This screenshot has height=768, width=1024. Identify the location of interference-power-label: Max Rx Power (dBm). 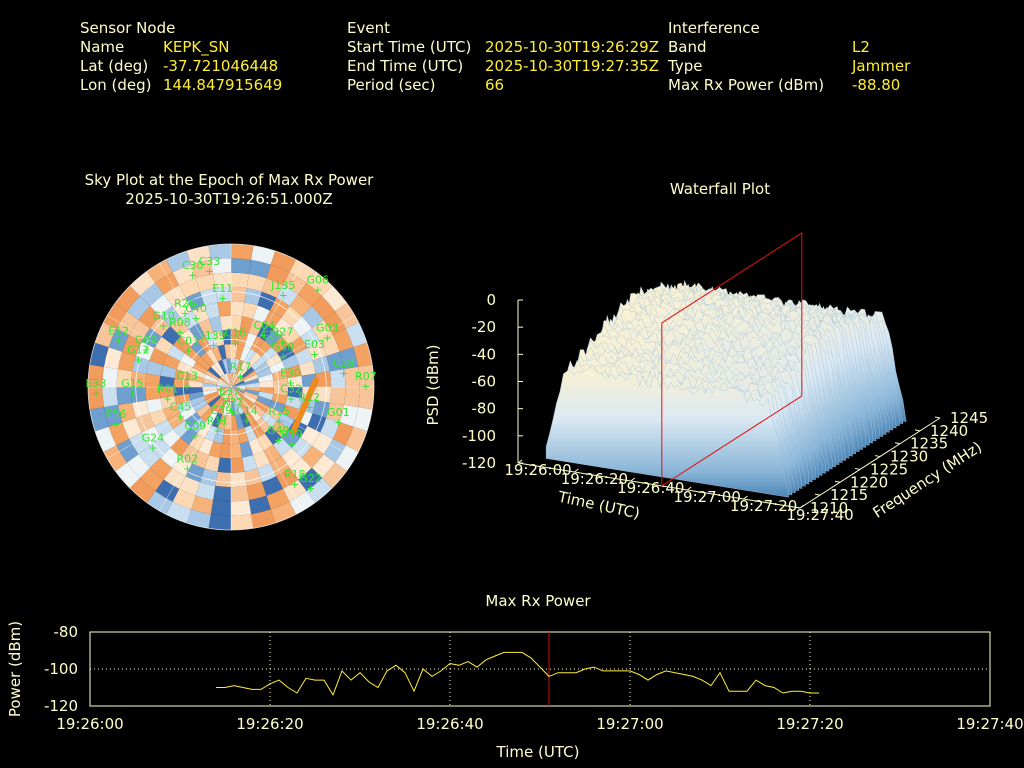
(746, 85).